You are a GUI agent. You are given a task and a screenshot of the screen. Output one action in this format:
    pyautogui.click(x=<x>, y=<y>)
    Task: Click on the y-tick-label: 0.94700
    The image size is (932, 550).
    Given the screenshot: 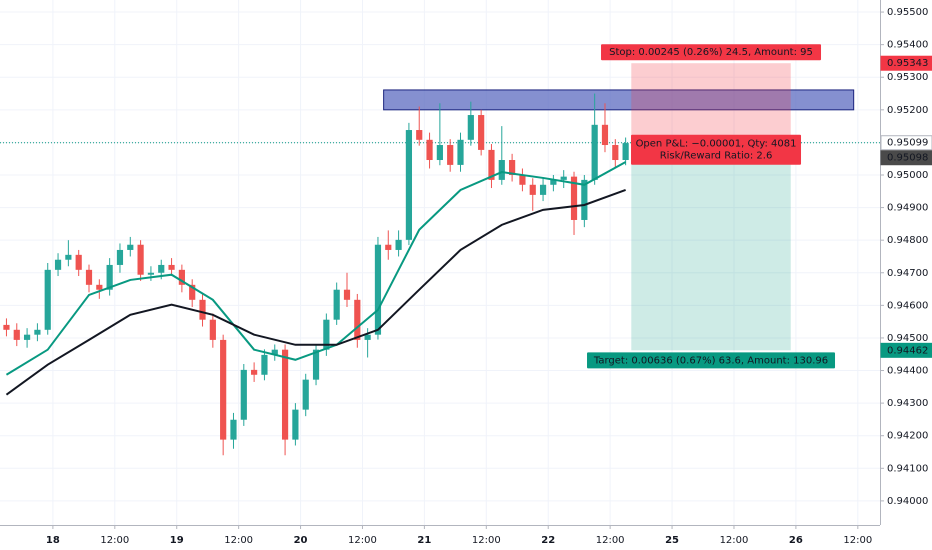 What is the action you would take?
    pyautogui.click(x=907, y=273)
    